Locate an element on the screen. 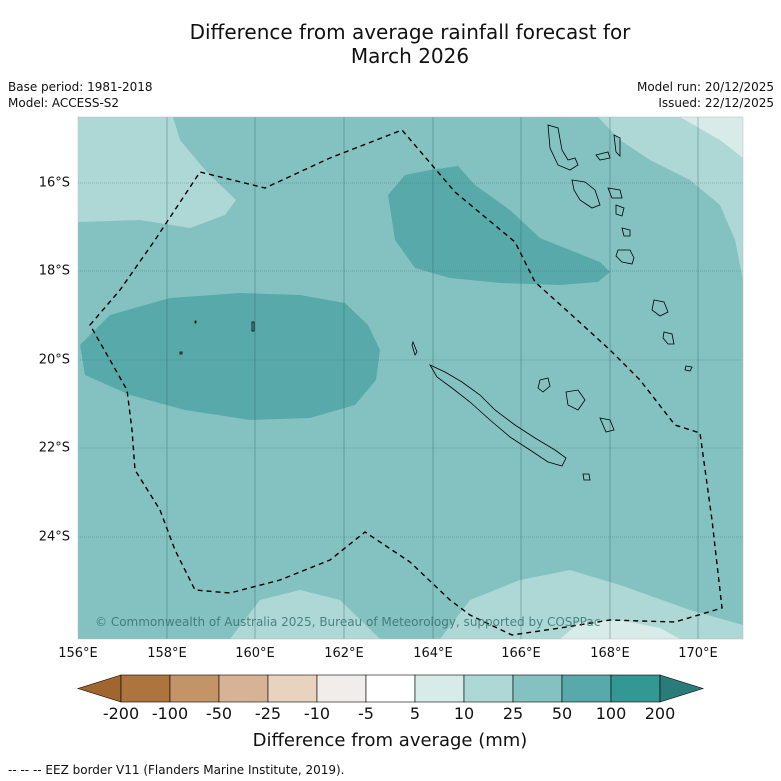 The height and width of the screenshot is (781, 781). issued-date: Issued: 22/12/2025 is located at coordinates (716, 103).